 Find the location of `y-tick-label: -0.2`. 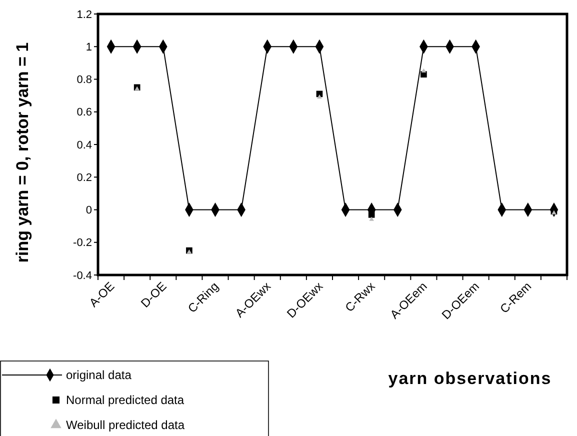

y-tick-label: -0.2 is located at coordinates (82, 243).